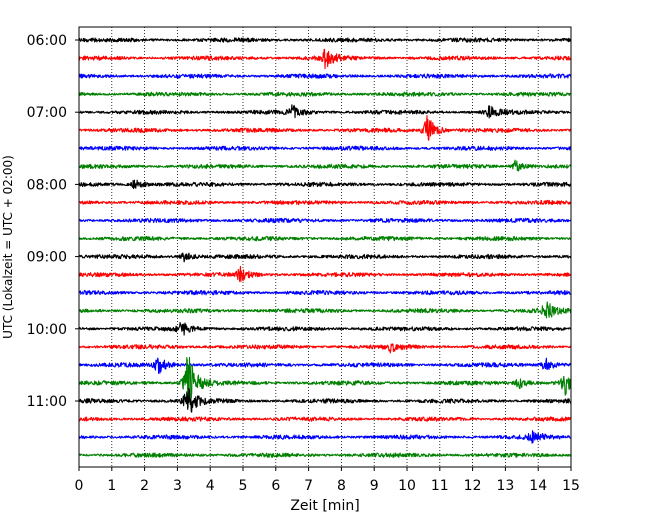 Image resolution: width=650 pixels, height=520 pixels. What do you see at coordinates (243, 486) in the screenshot?
I see `x-tick-label: 5` at bounding box center [243, 486].